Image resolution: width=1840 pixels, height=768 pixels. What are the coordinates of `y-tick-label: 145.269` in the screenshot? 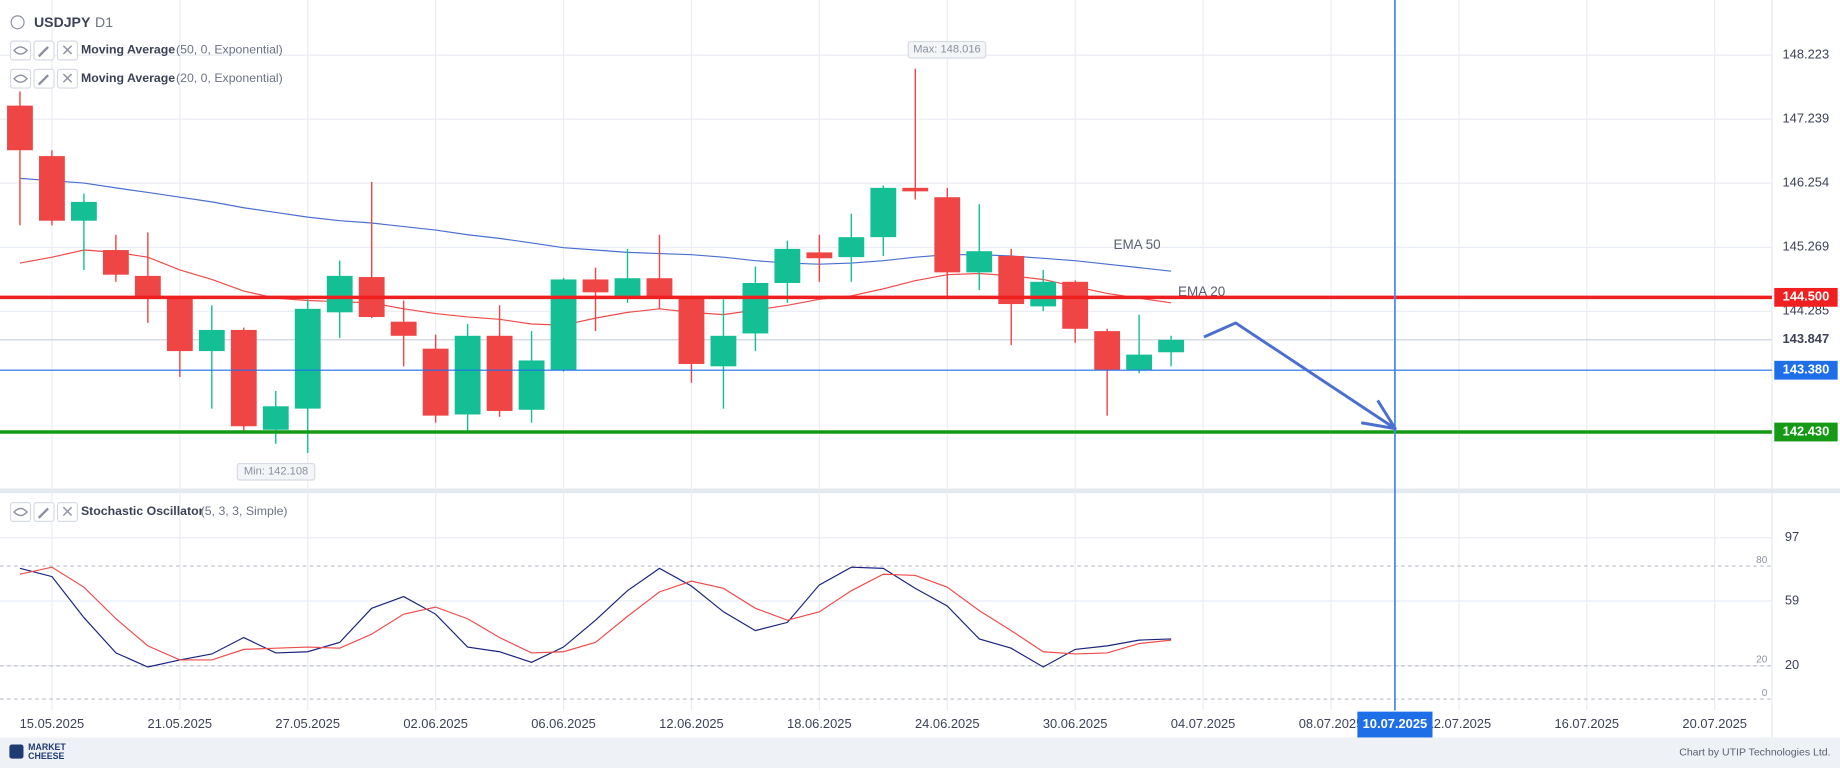 It's located at (1806, 246).